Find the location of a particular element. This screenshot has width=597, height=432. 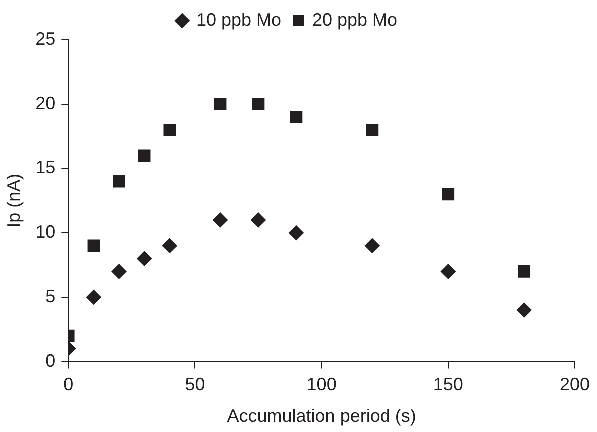

y-tick-label: 20 is located at coordinates (46, 103).